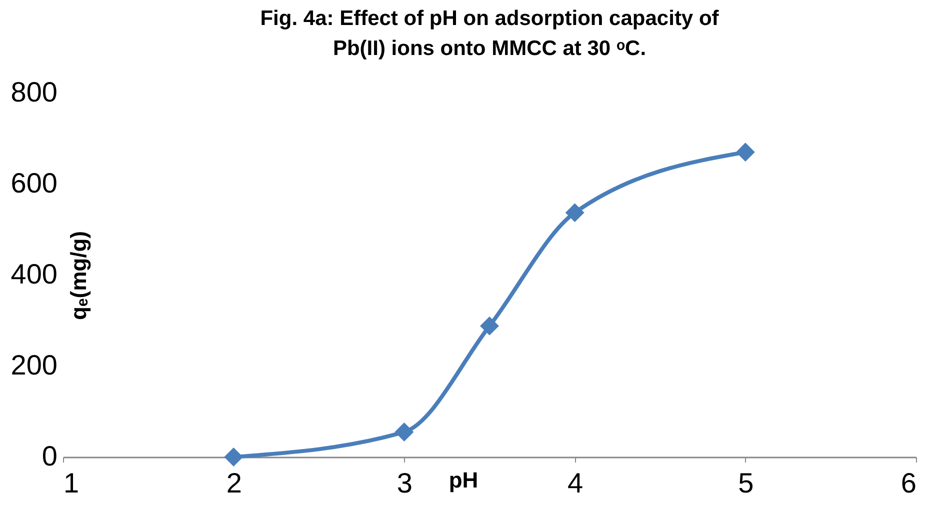  Describe the element at coordinates (78, 275) in the screenshot. I see `y-axis-title: qₑ(mg/g)` at that location.